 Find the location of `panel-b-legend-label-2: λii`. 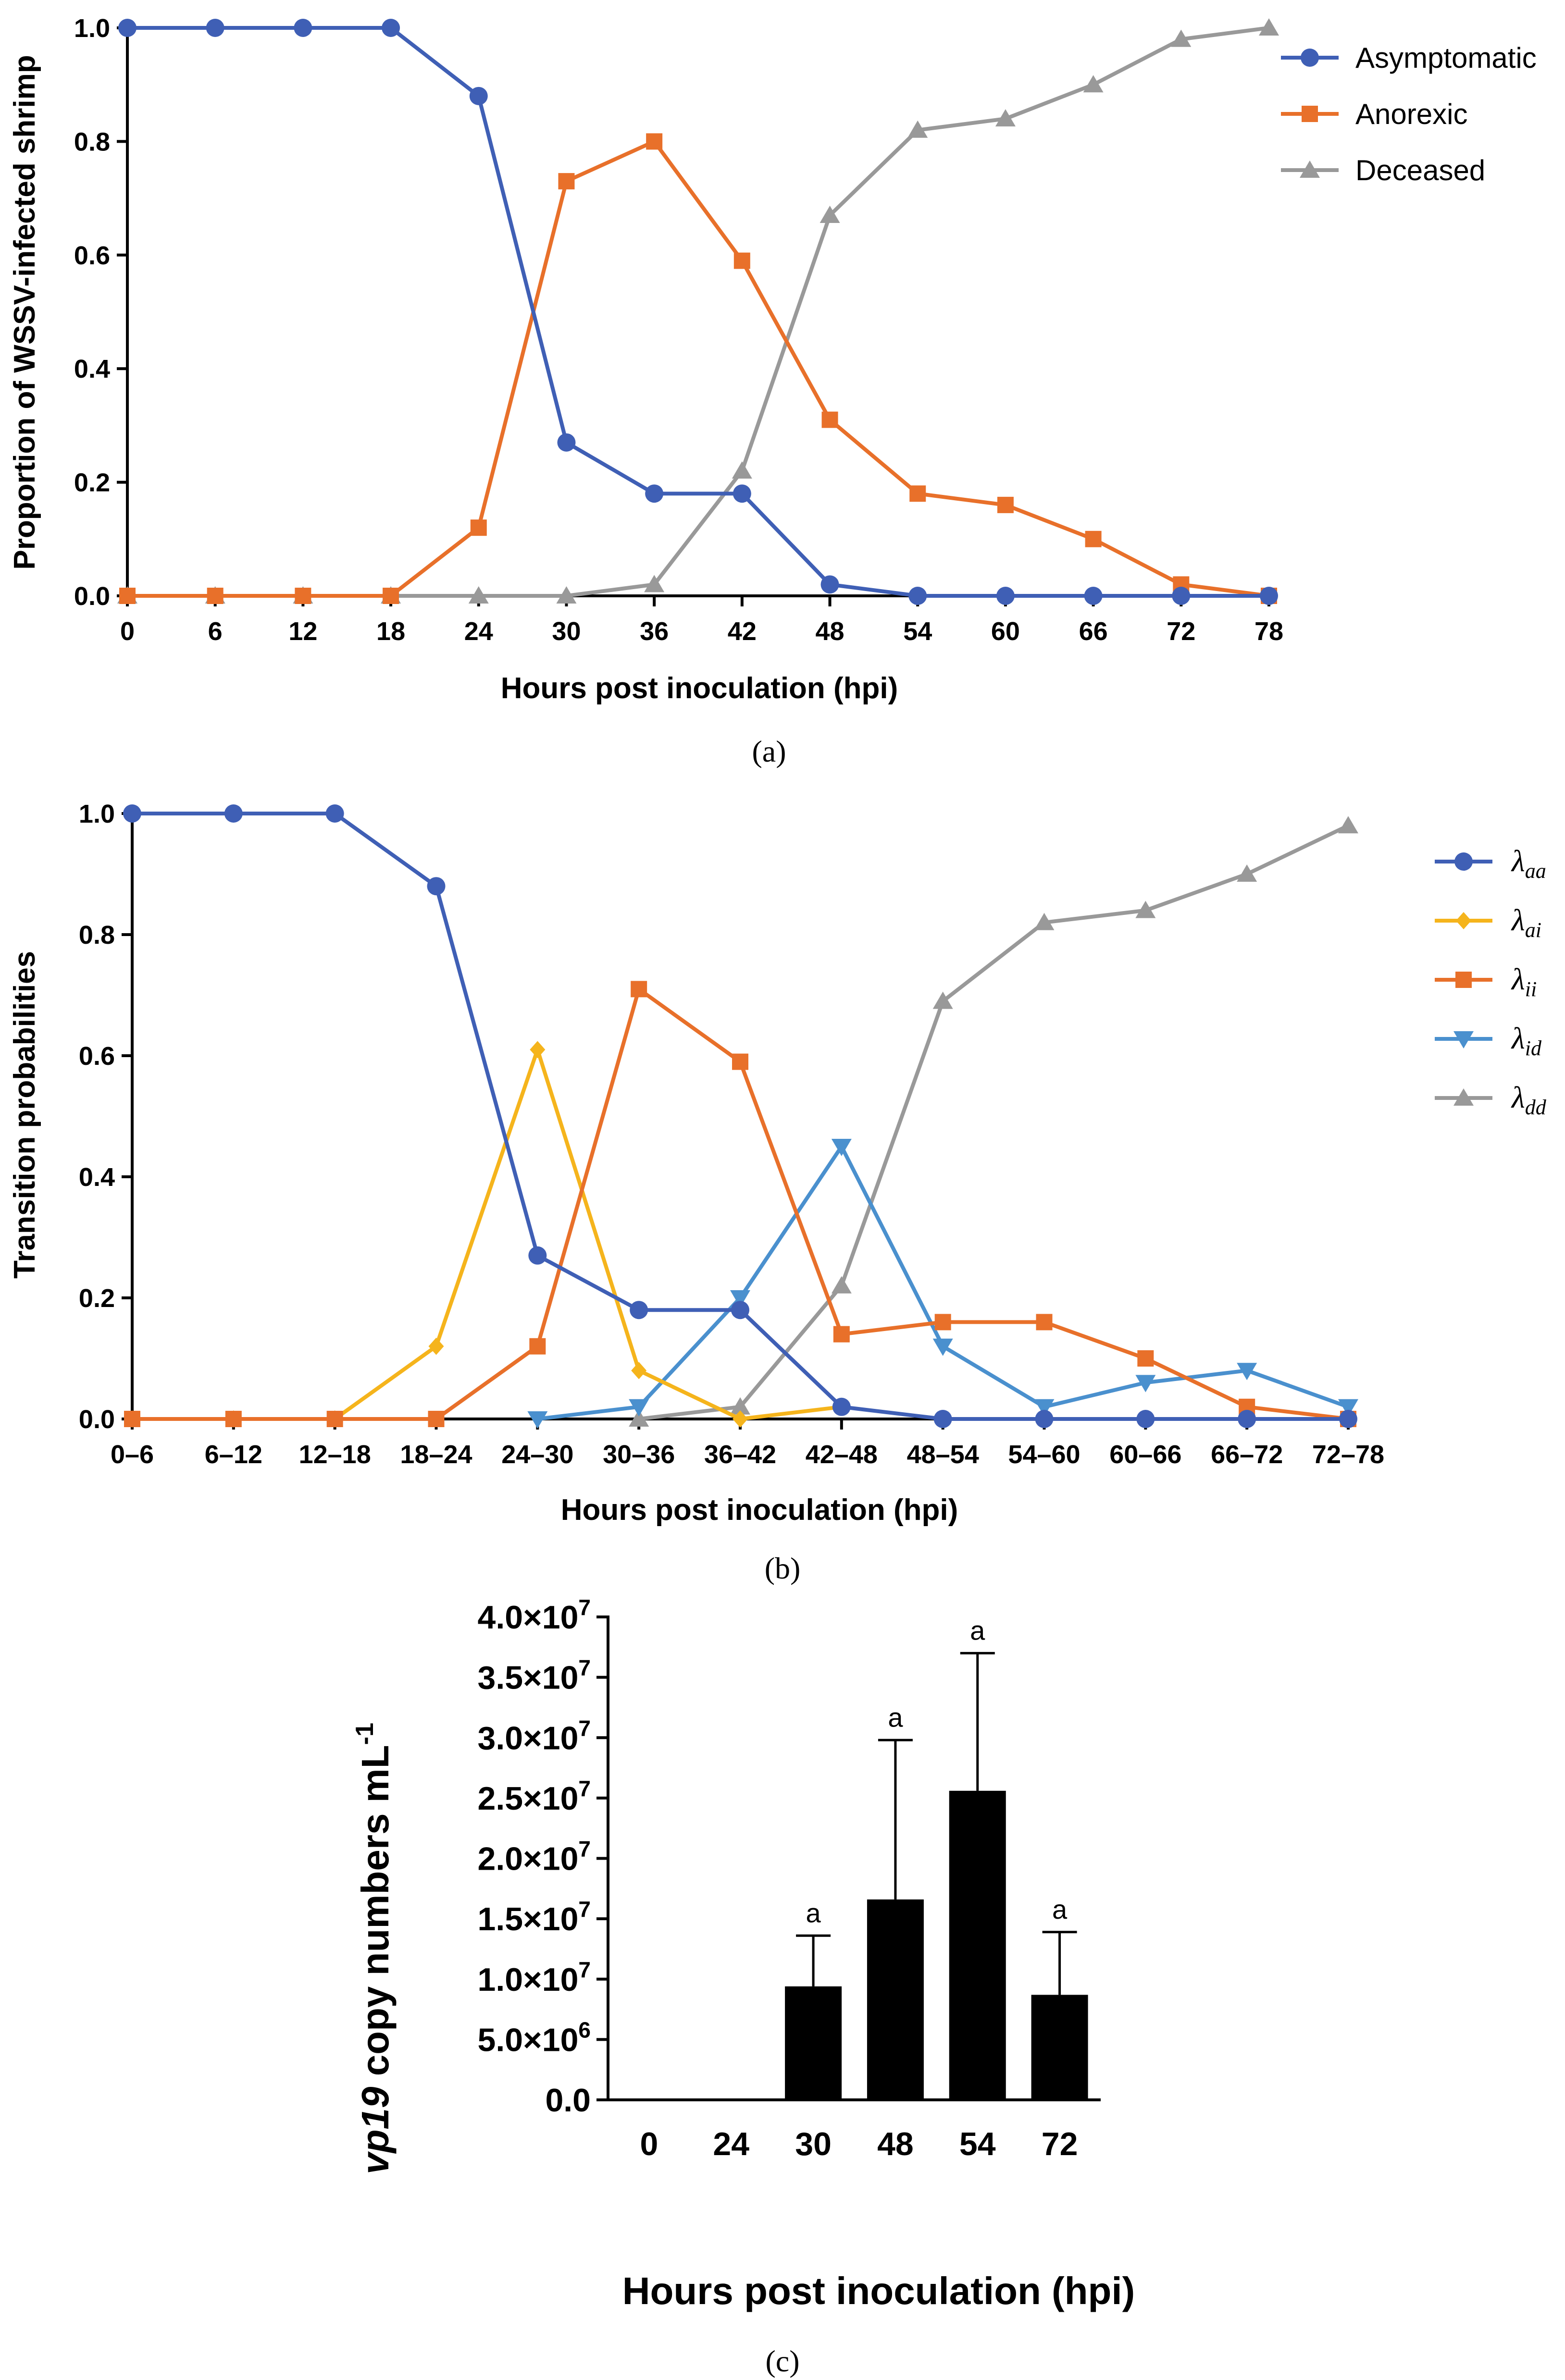

panel-b-legend-label-2: λii is located at coordinates (1524, 982).